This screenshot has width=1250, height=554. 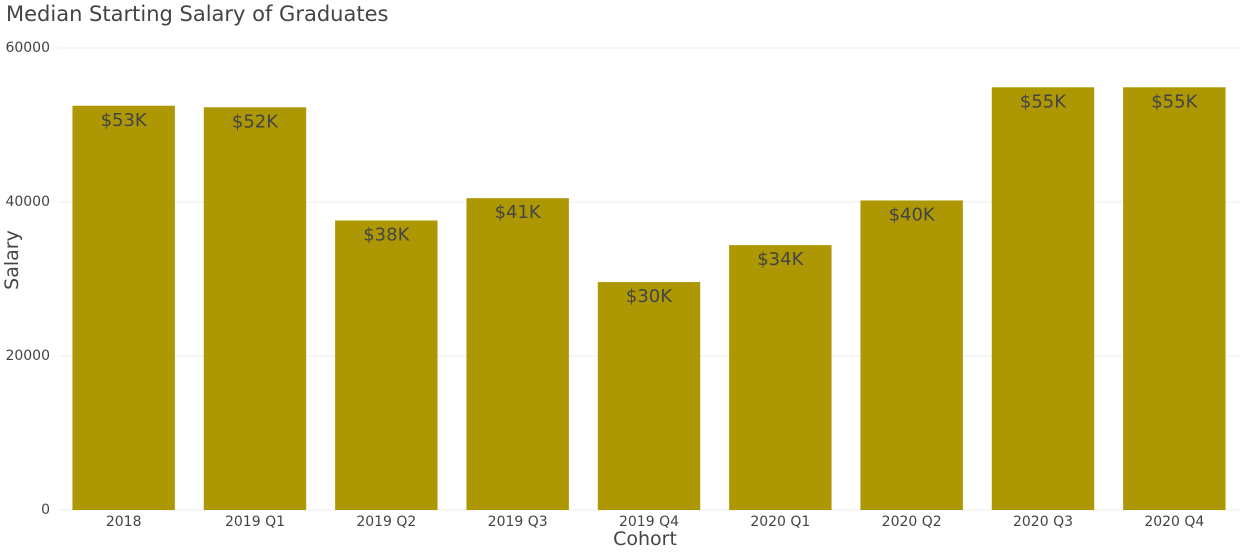 I want to click on bar-value-label: $30K, so click(x=649, y=296).